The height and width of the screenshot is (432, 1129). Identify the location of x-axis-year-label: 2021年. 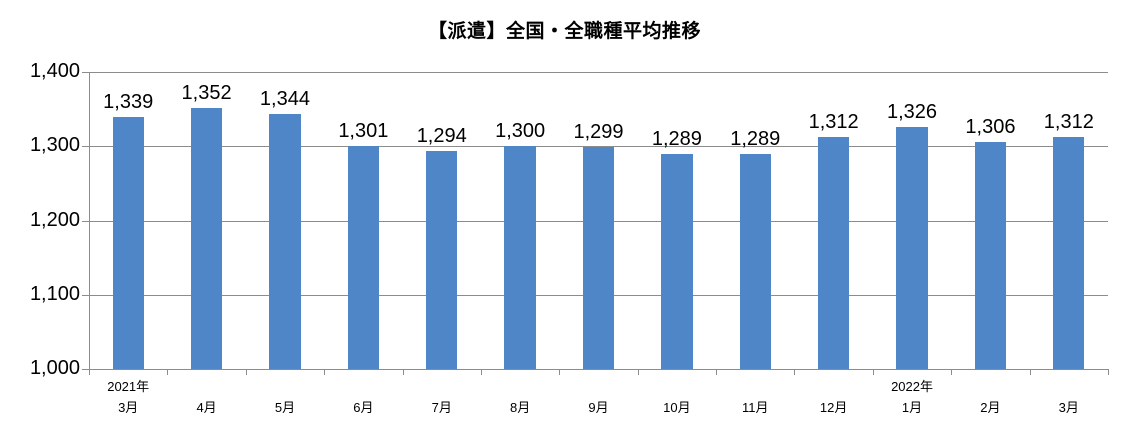
(128, 386).